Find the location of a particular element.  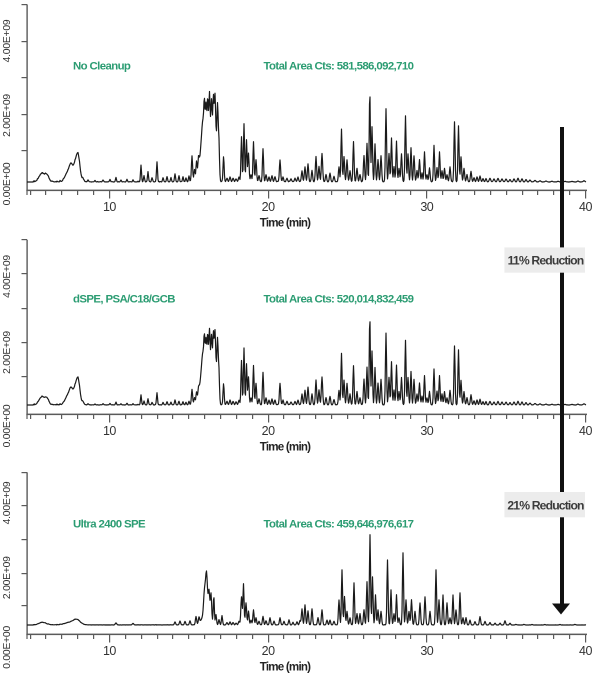

svg-text: dSPE, PSA/C18/GCB is located at coordinates (124, 300).